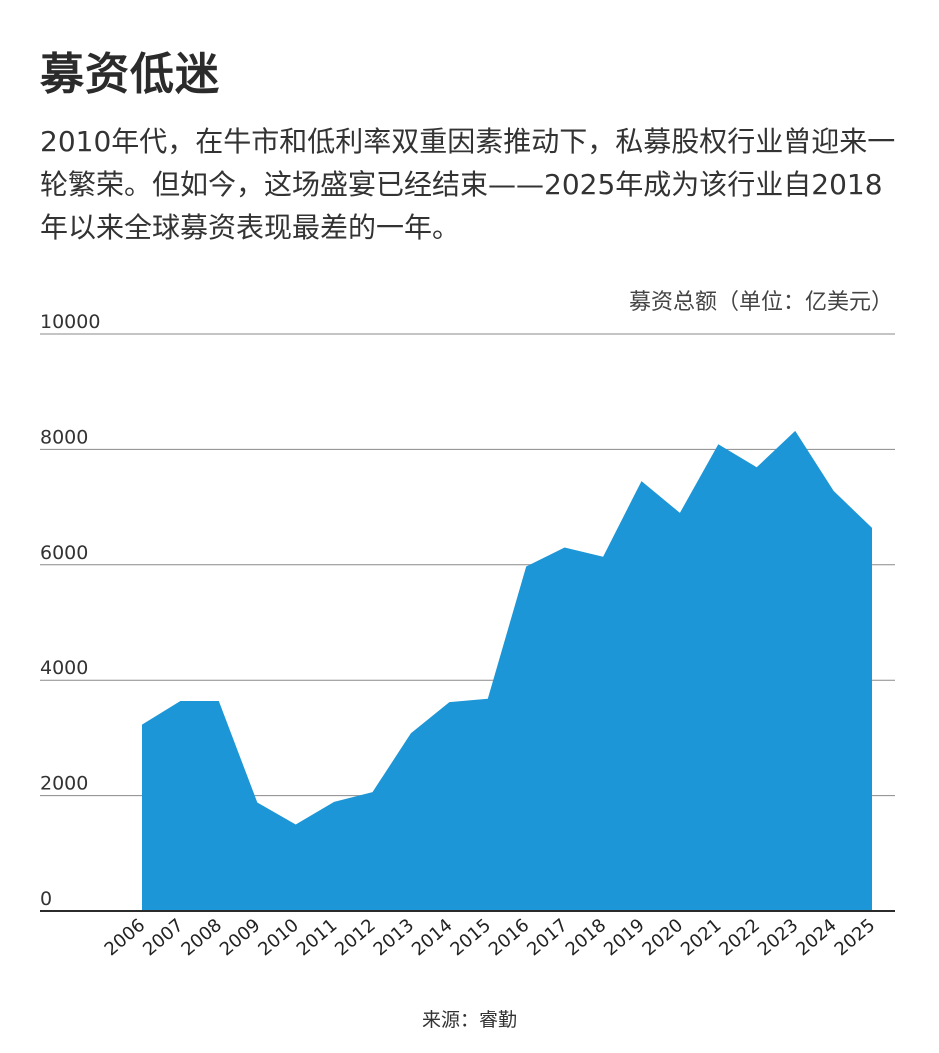 The width and height of the screenshot is (939, 1053). I want to click on x-tick-label-2013: 2013, so click(394, 938).